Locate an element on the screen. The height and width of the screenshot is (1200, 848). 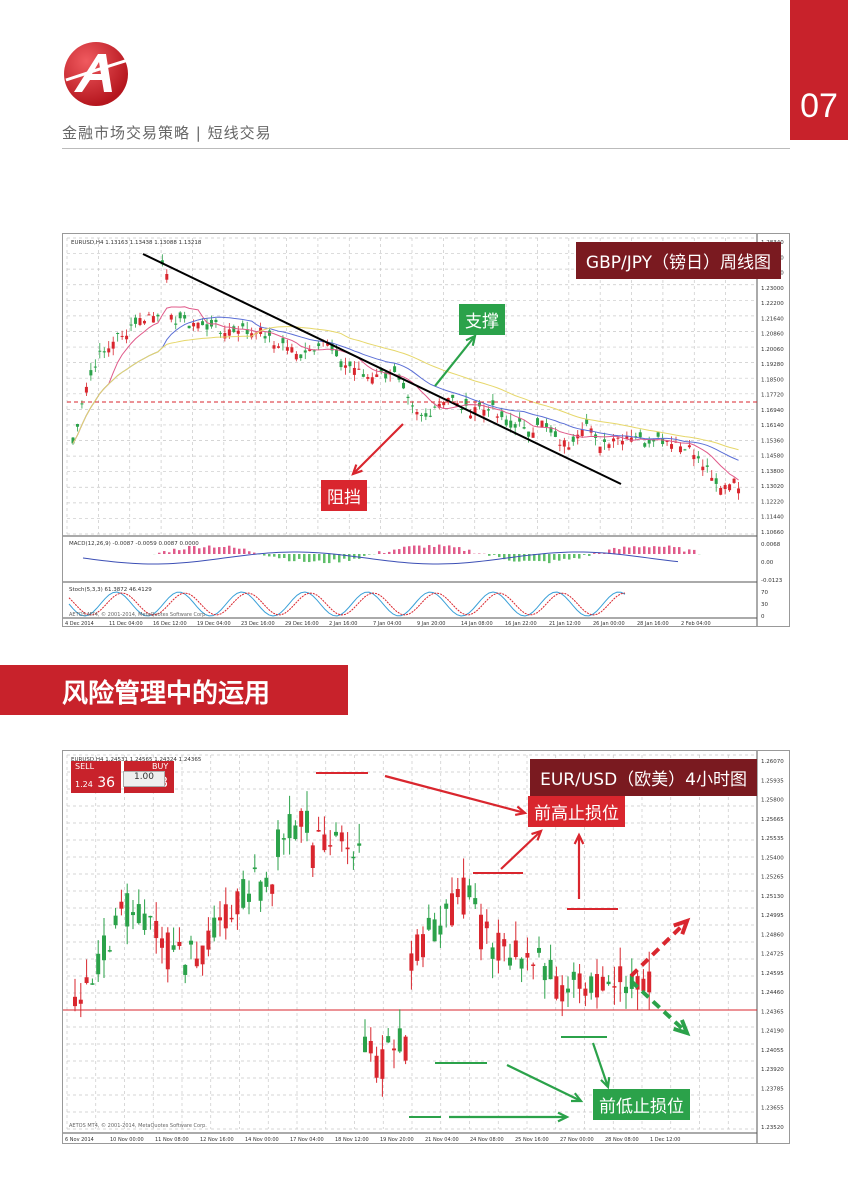
time-tick-label: 25 Nov 16:00 is located at coordinates (532, 1140).